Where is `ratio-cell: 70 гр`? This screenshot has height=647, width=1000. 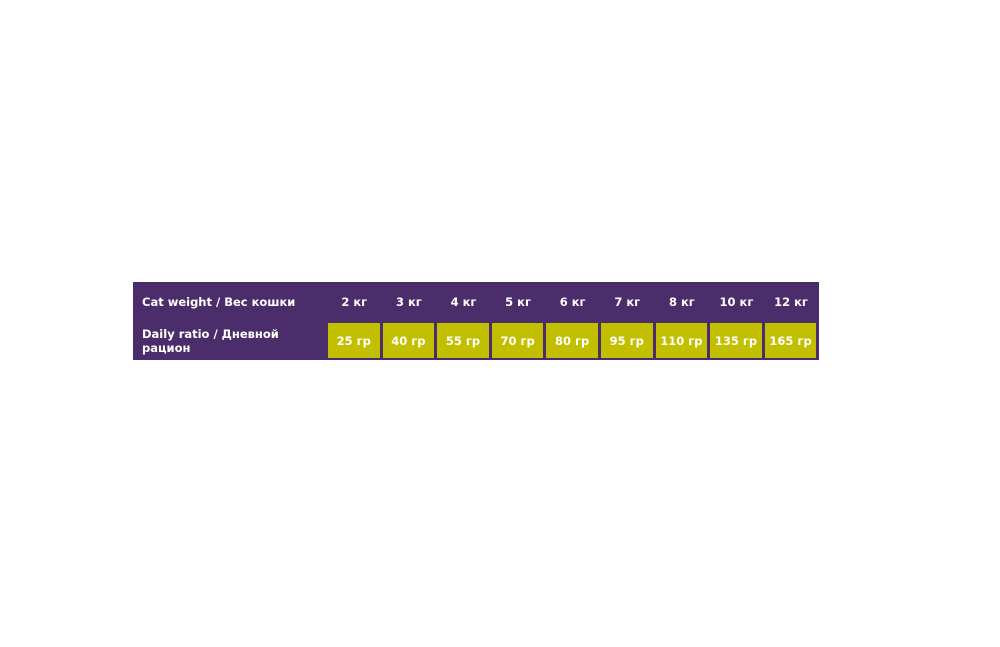 ratio-cell: 70 гр is located at coordinates (518, 340).